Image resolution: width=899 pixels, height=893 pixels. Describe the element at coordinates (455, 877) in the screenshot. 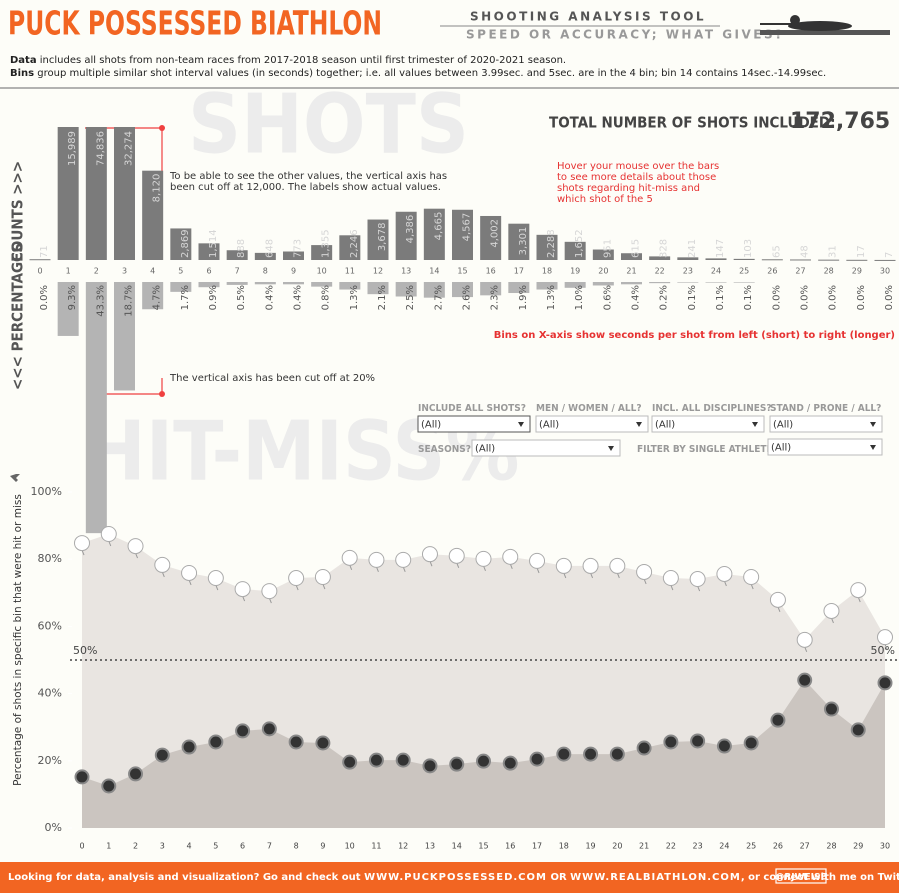

I see `footer-link: WWW.PUCKPOSSESSED.COM` at that location.